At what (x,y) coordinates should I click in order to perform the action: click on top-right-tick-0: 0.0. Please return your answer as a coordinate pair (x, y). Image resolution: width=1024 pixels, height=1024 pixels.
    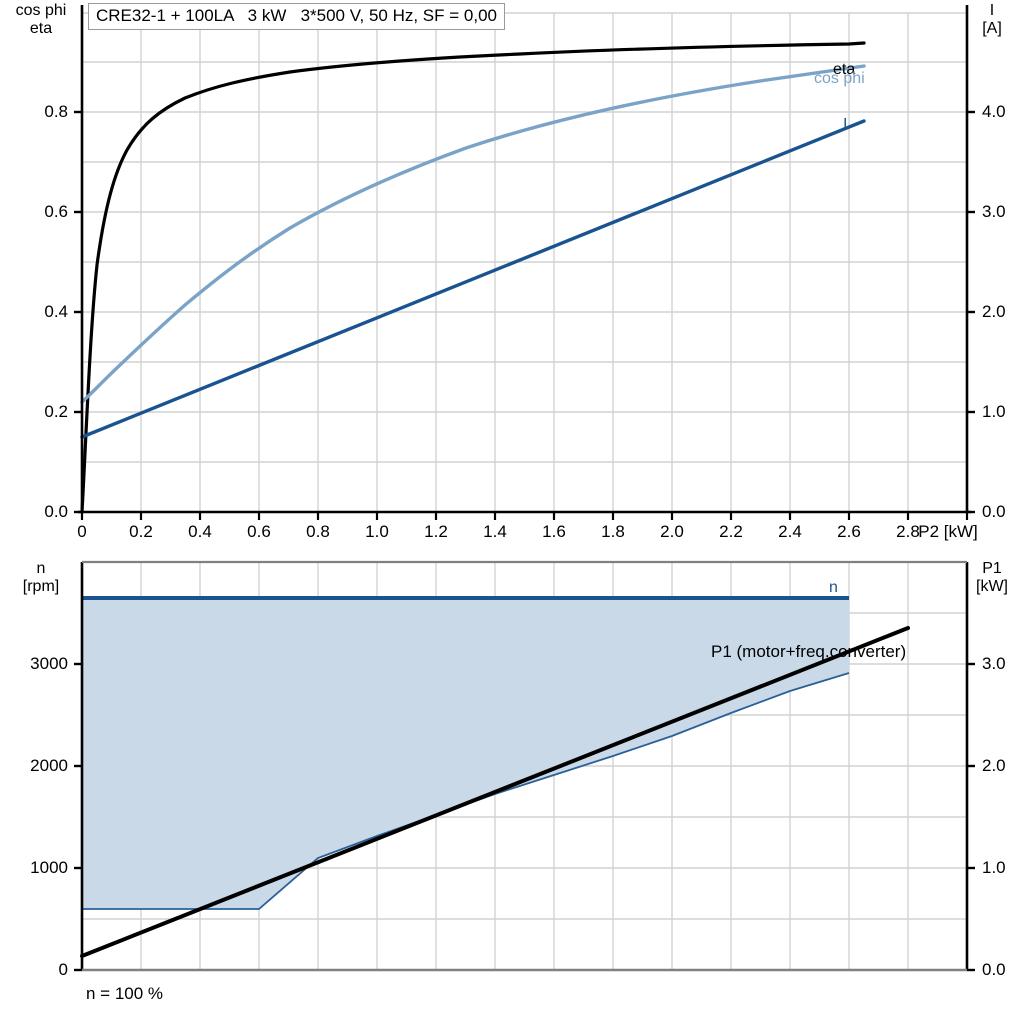
    Looking at the image, I should click on (994, 511).